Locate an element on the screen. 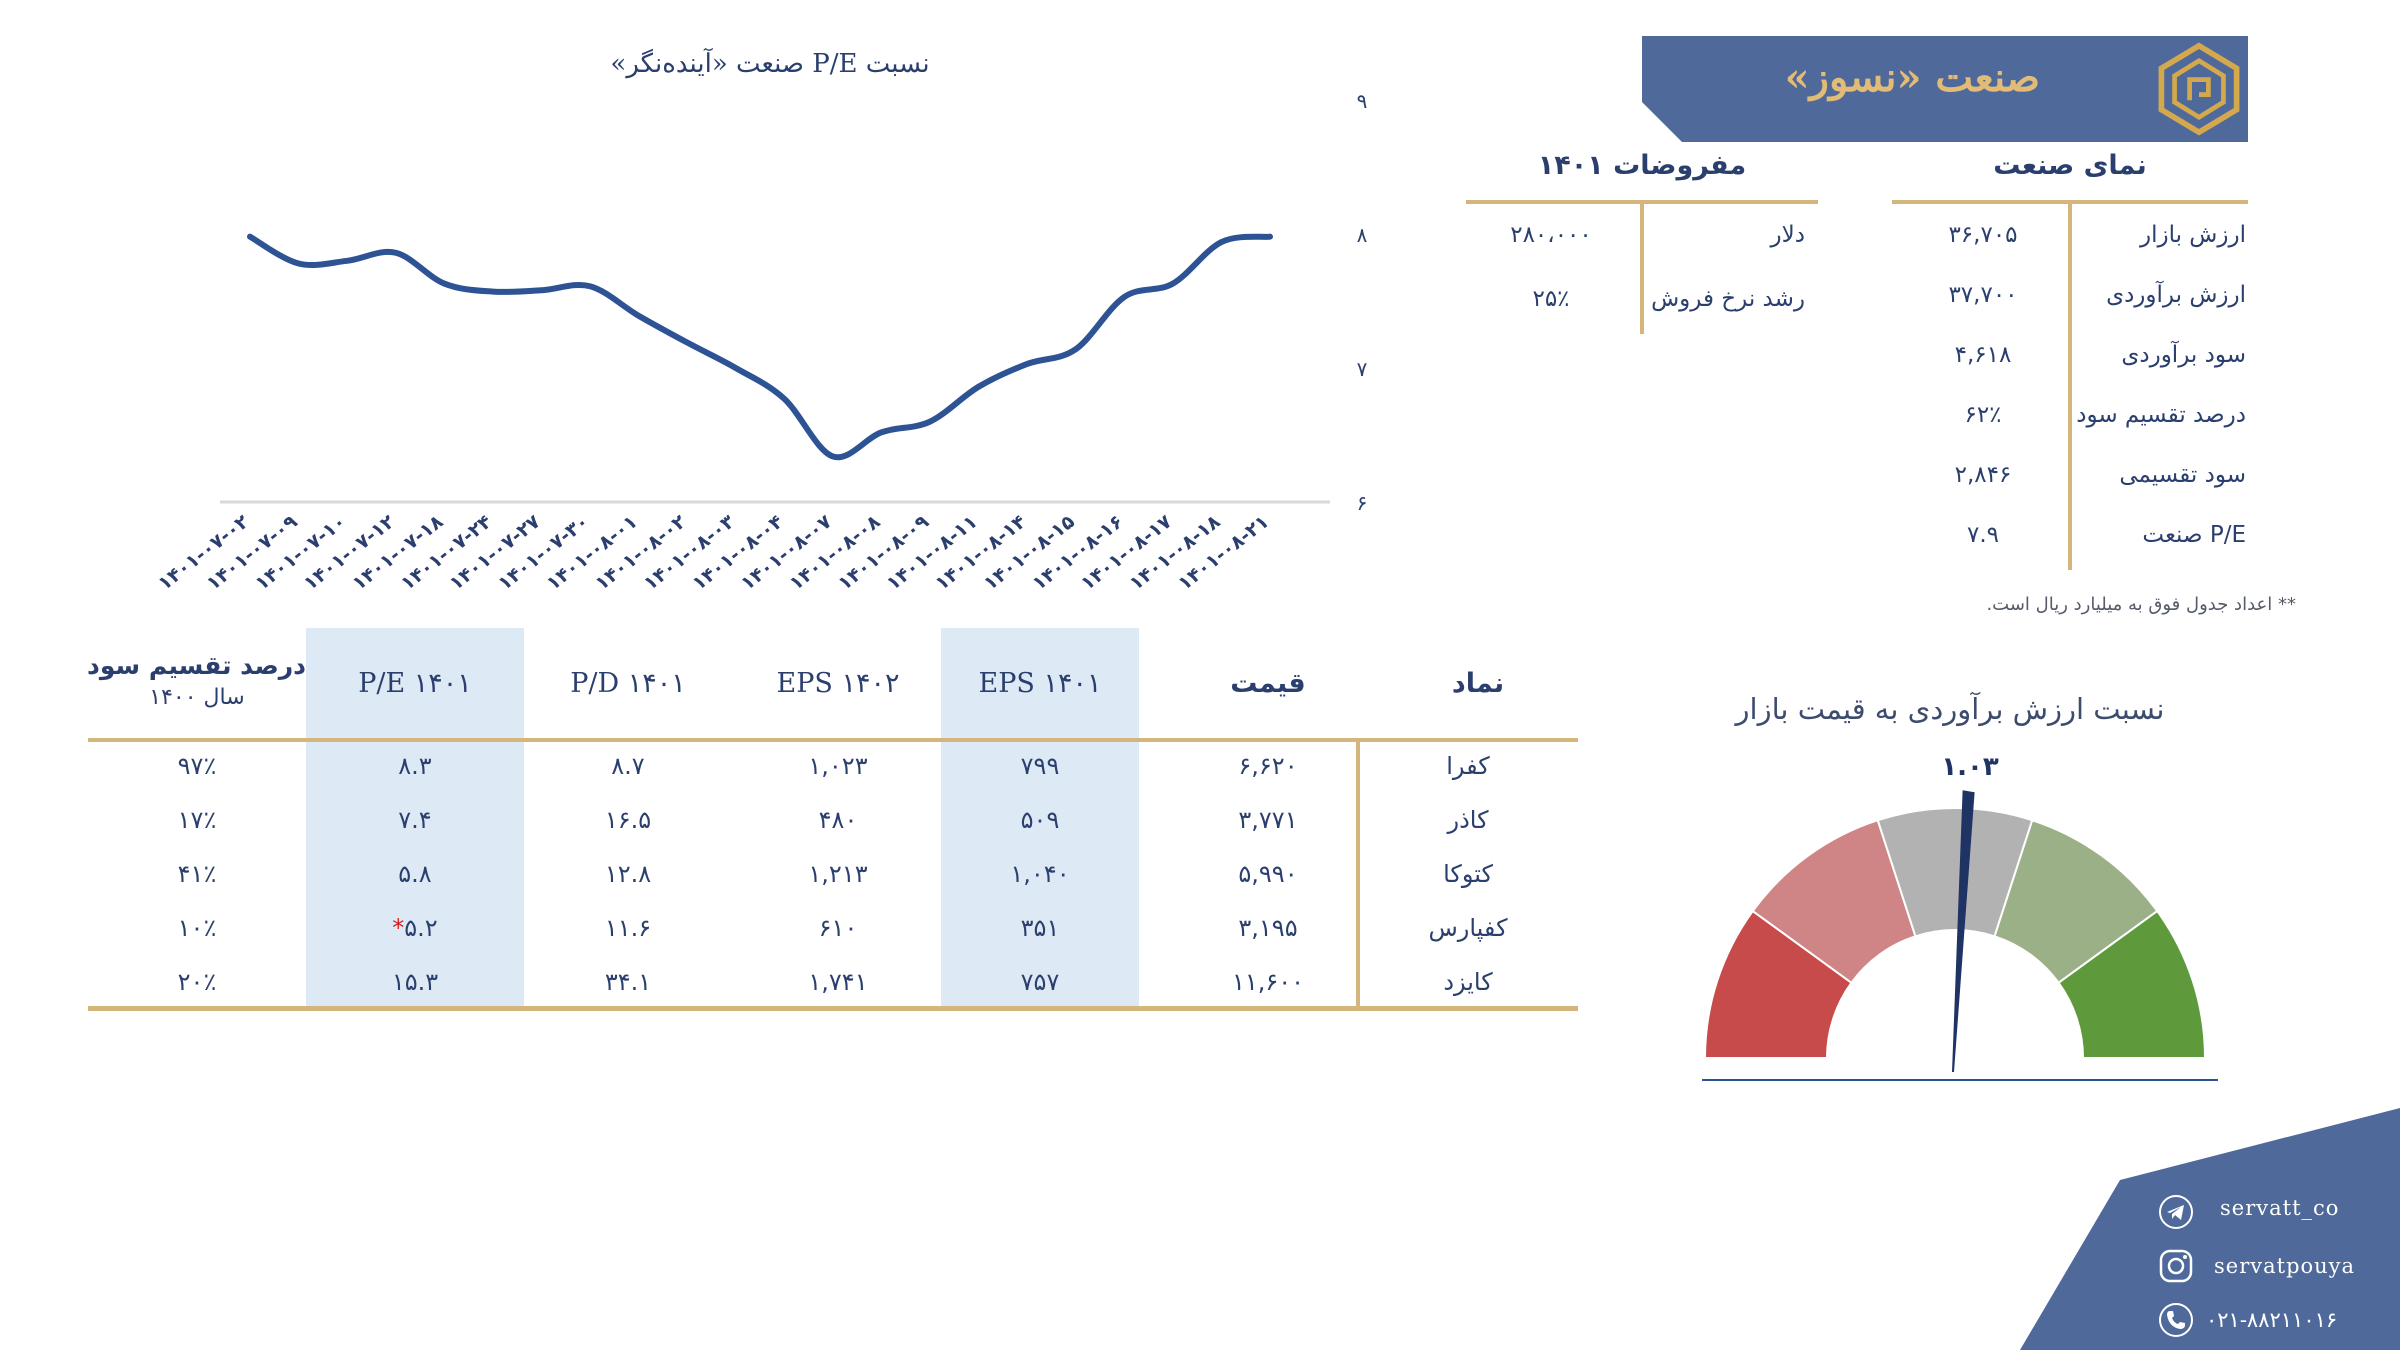 This screenshot has height=1350, width=2400. cell-pe1401: ۷.۴ is located at coordinates (415, 820).